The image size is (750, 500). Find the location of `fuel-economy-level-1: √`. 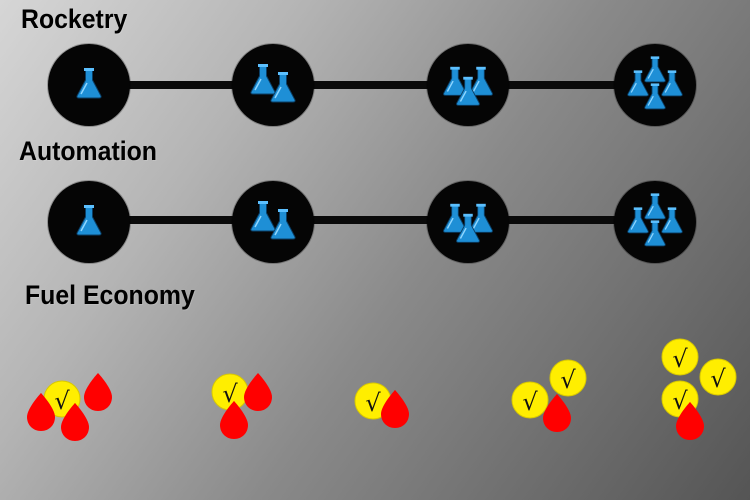

fuel-economy-level-1: √ is located at coordinates (76, 410).